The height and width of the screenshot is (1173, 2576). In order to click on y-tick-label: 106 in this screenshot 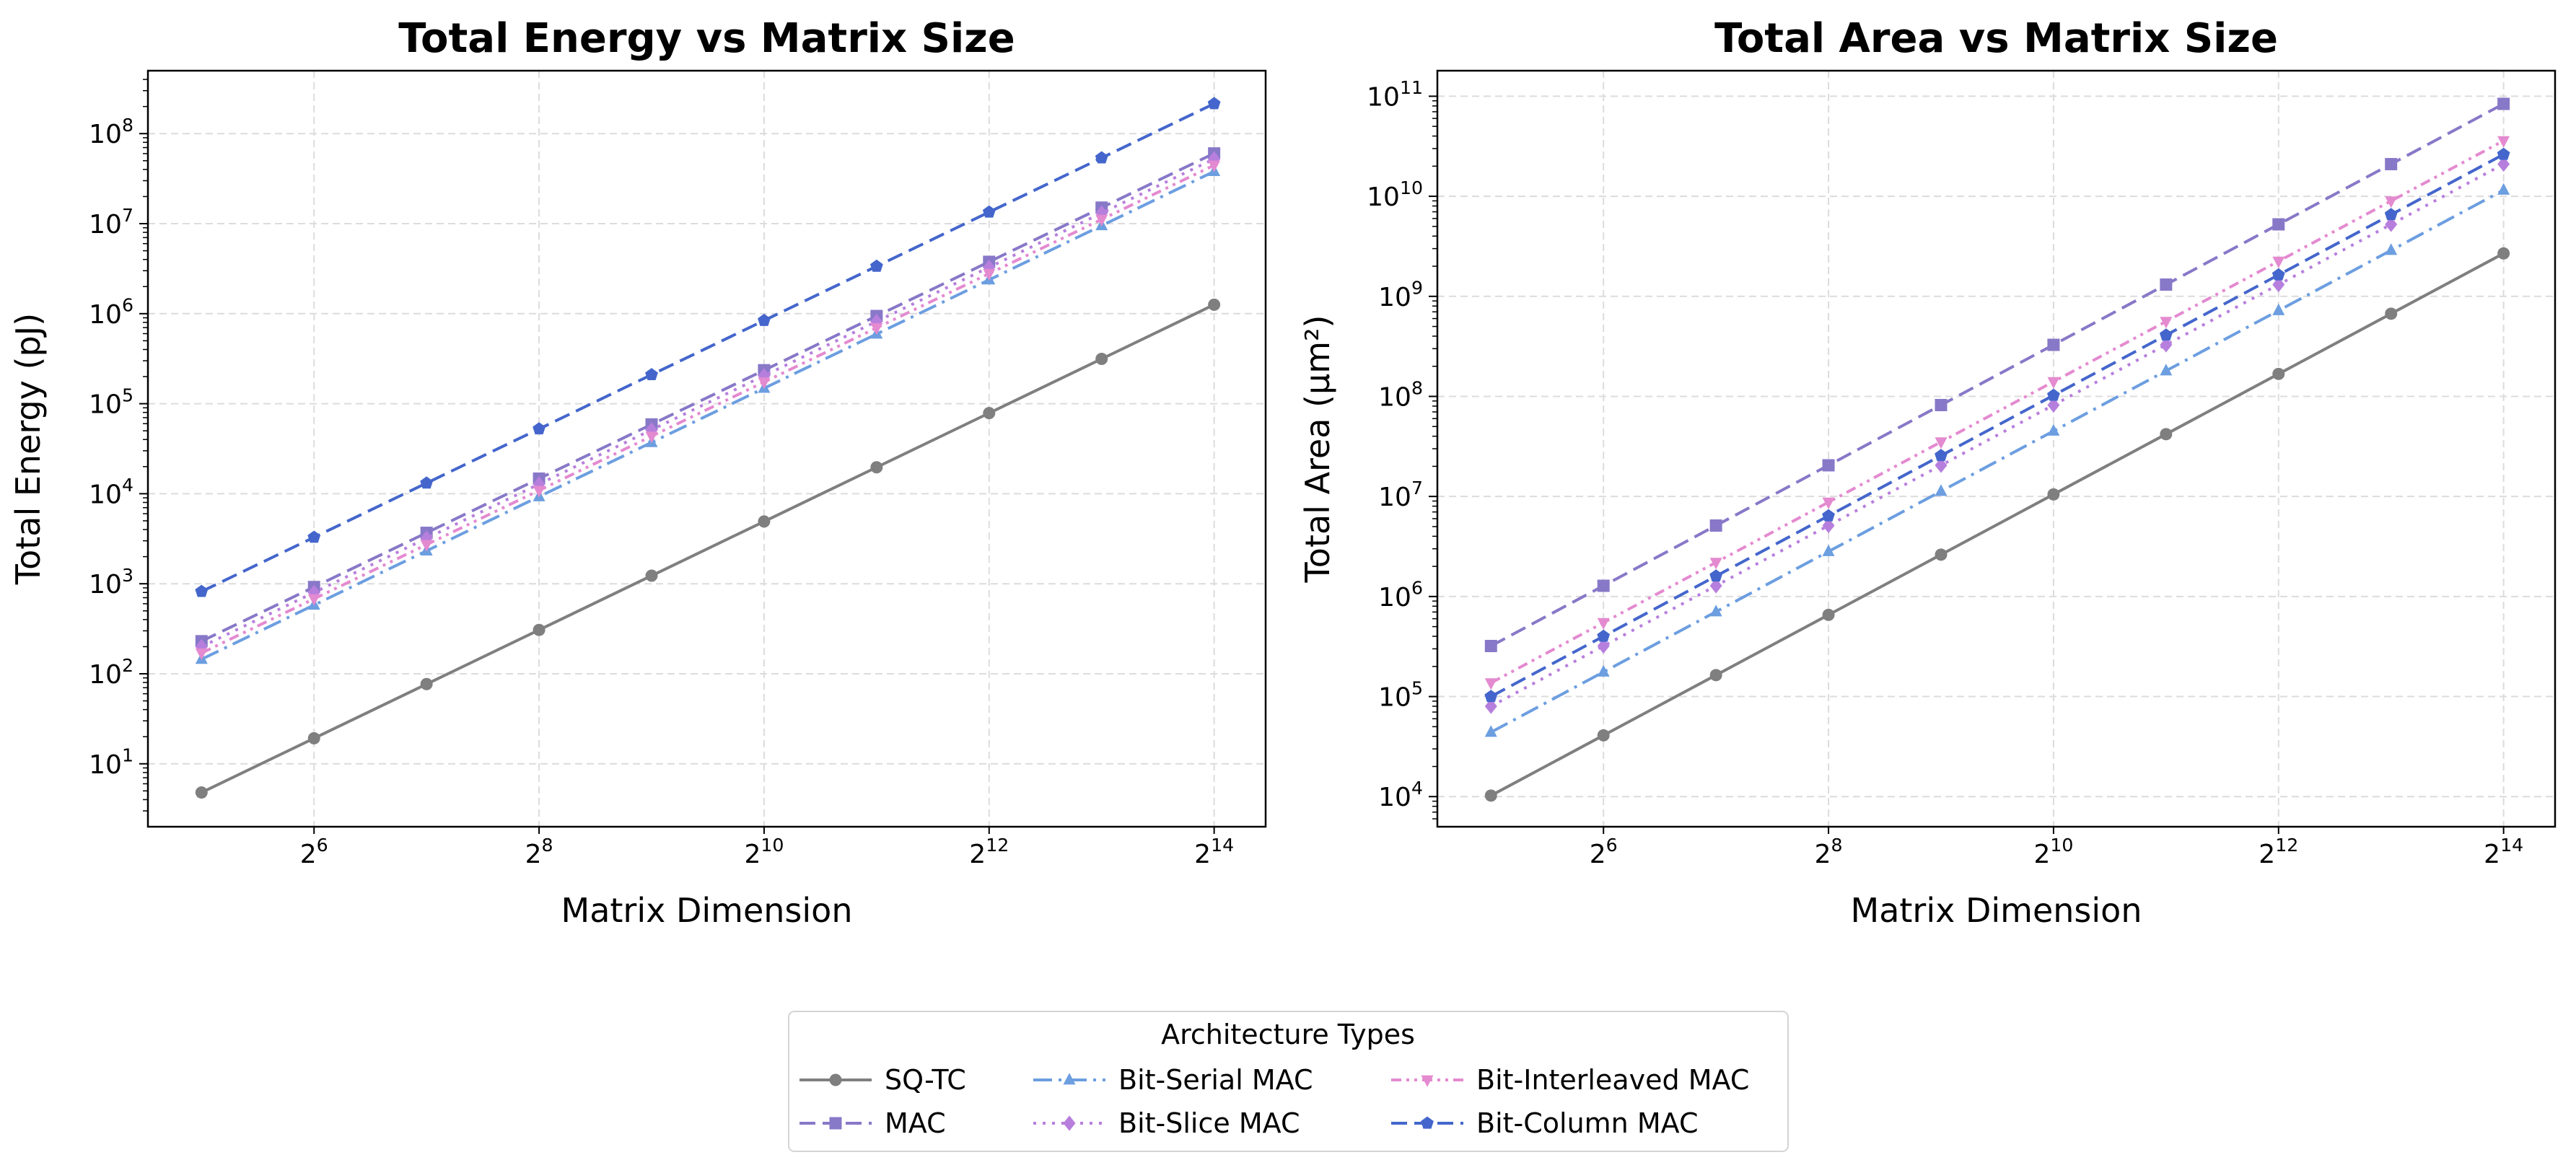, I will do `click(1400, 595)`.